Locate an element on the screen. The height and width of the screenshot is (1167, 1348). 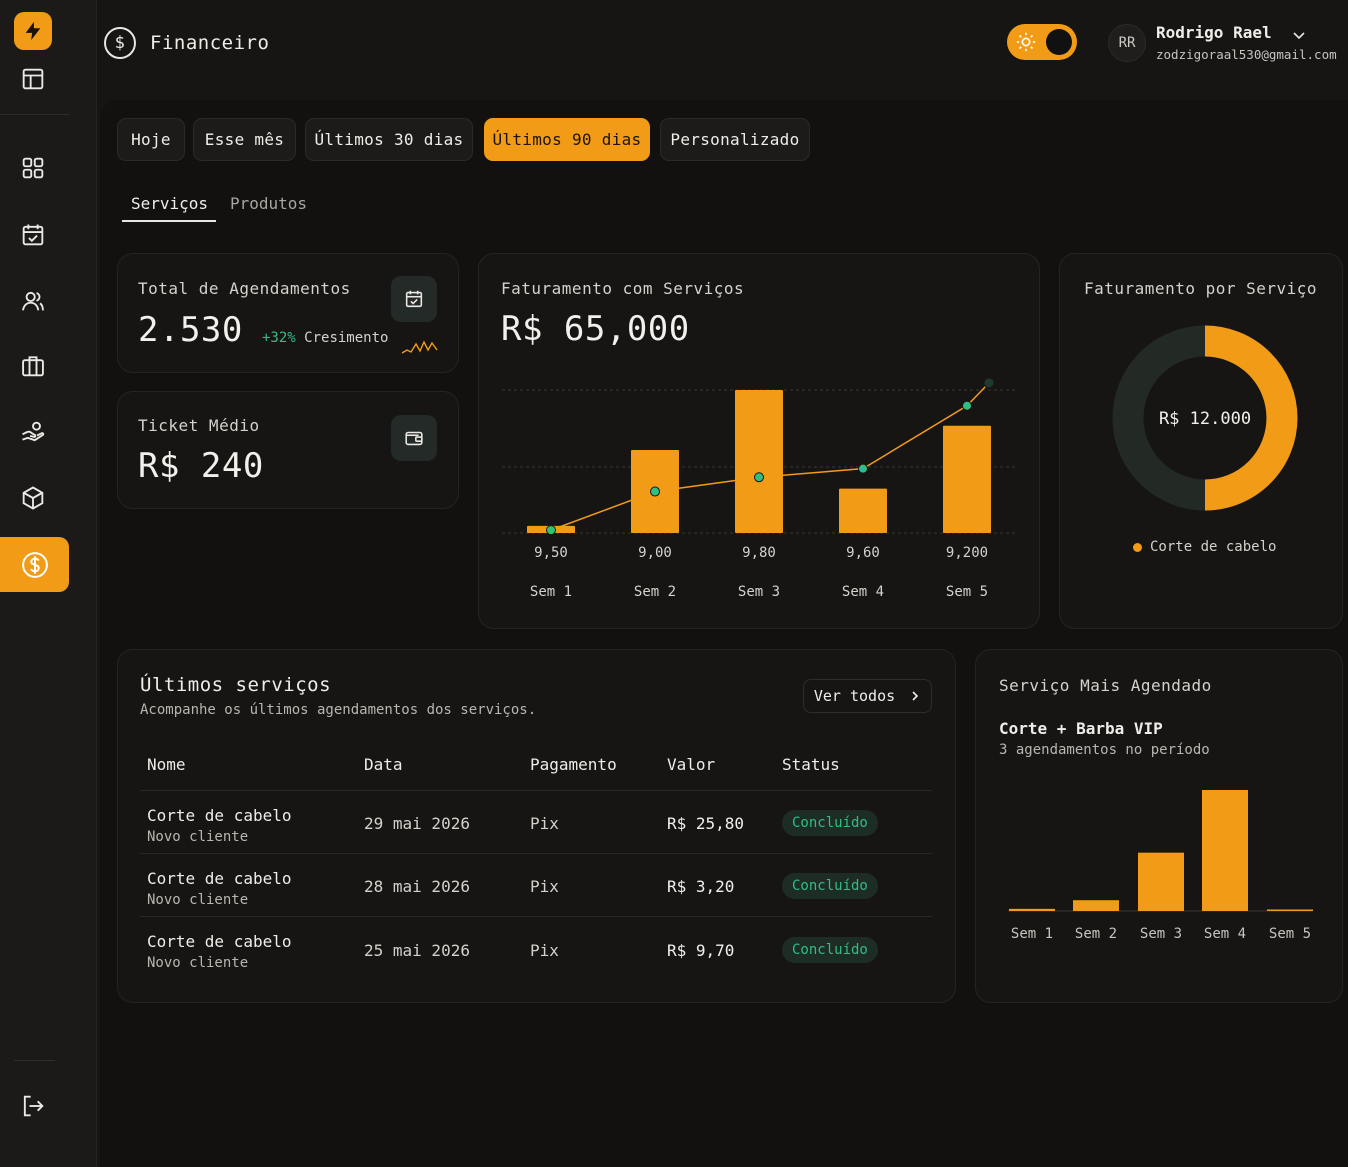
sparkline-icon is located at coordinates (419, 347).